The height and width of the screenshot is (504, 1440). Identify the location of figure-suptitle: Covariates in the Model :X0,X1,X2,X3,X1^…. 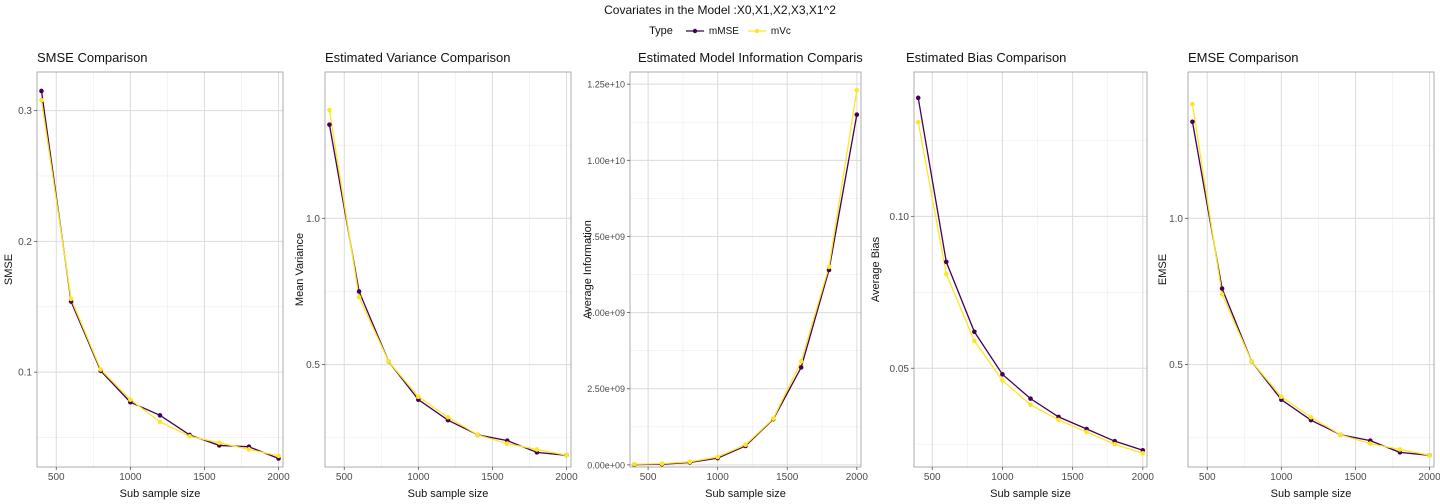
(720, 10).